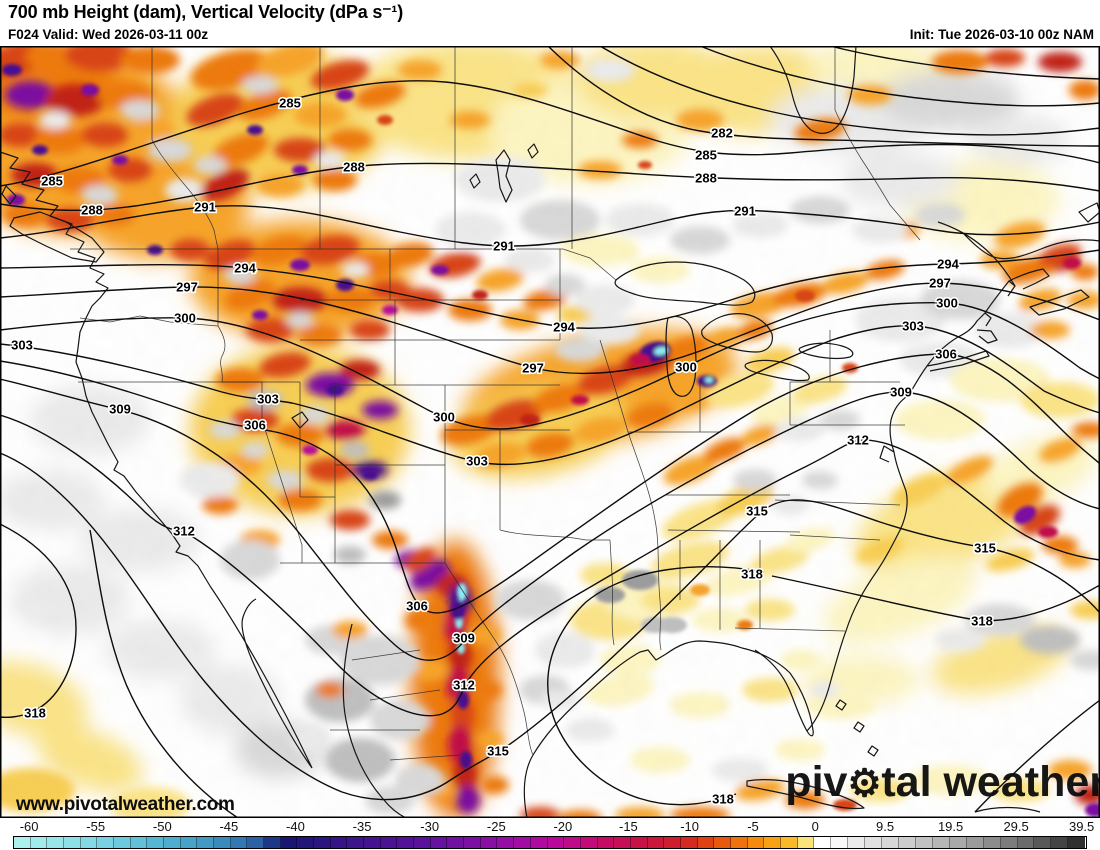 The image size is (1100, 850). I want to click on colorbar-tick-9.5: 9.5, so click(885, 826).